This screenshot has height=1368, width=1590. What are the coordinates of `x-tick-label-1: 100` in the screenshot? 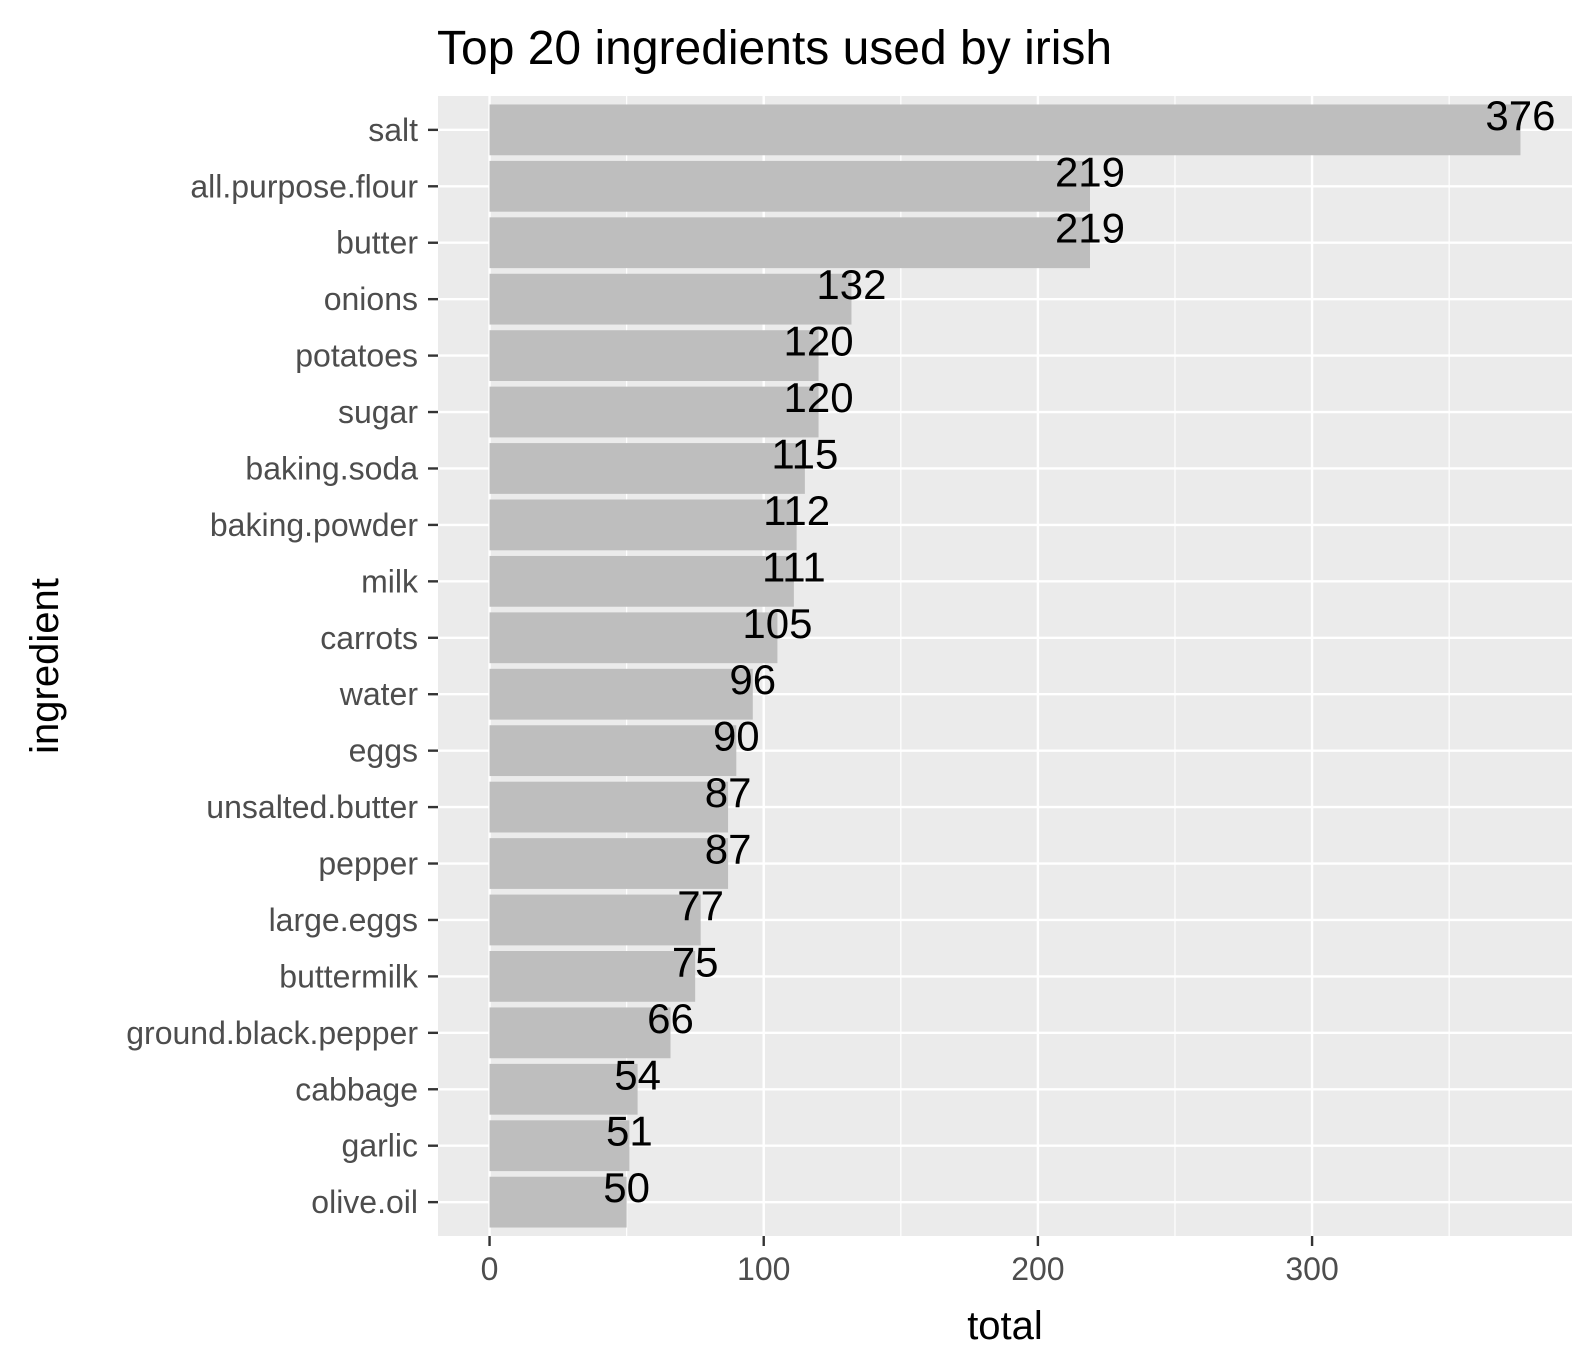 It's located at (763, 1269).